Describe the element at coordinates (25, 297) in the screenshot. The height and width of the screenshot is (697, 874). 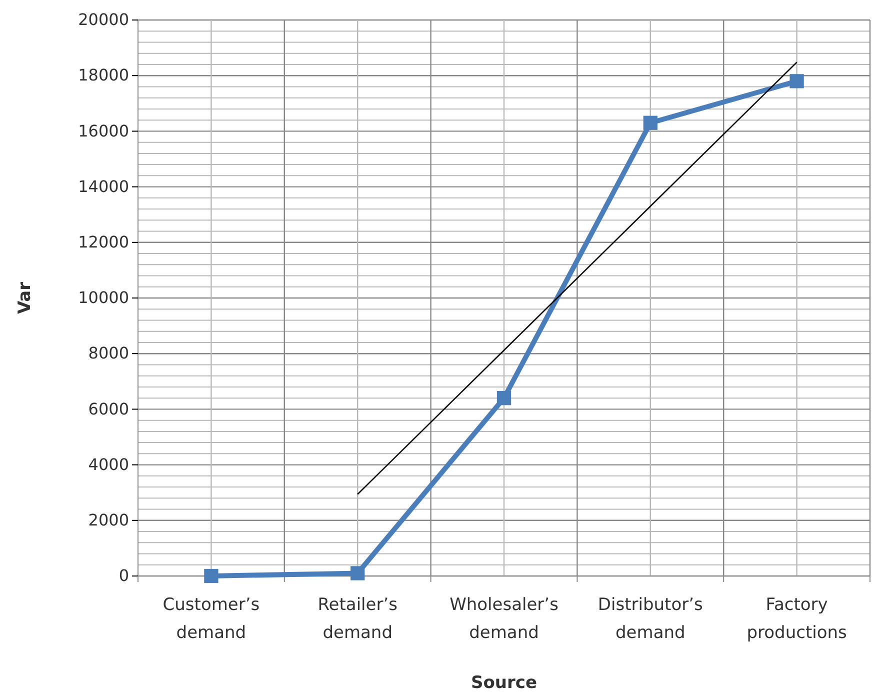
I see `y-axis-title: Var` at that location.